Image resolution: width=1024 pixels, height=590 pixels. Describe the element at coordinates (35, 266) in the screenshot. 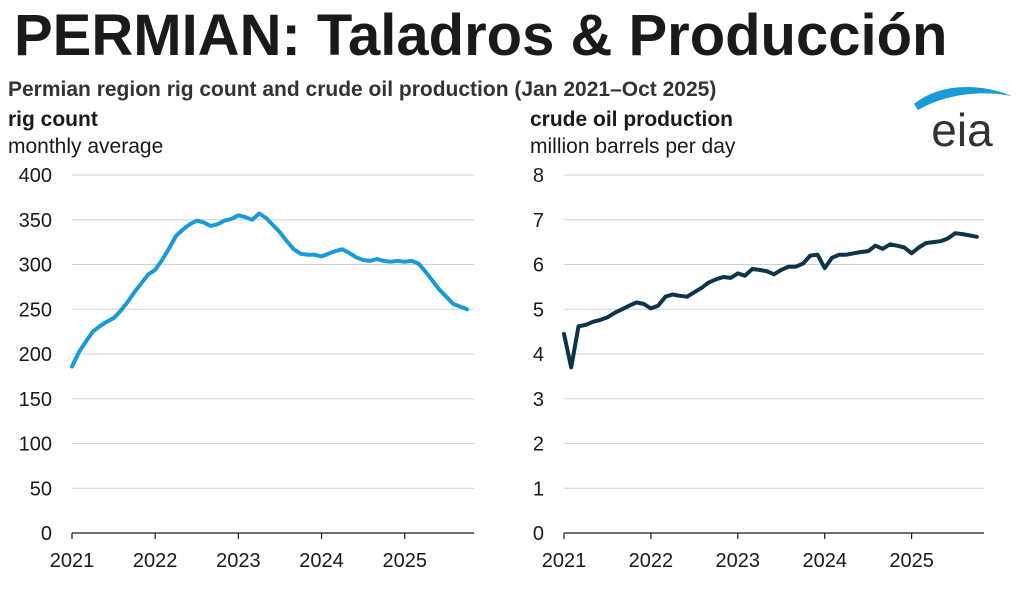

I see `rig-y-tick-label: 300` at that location.